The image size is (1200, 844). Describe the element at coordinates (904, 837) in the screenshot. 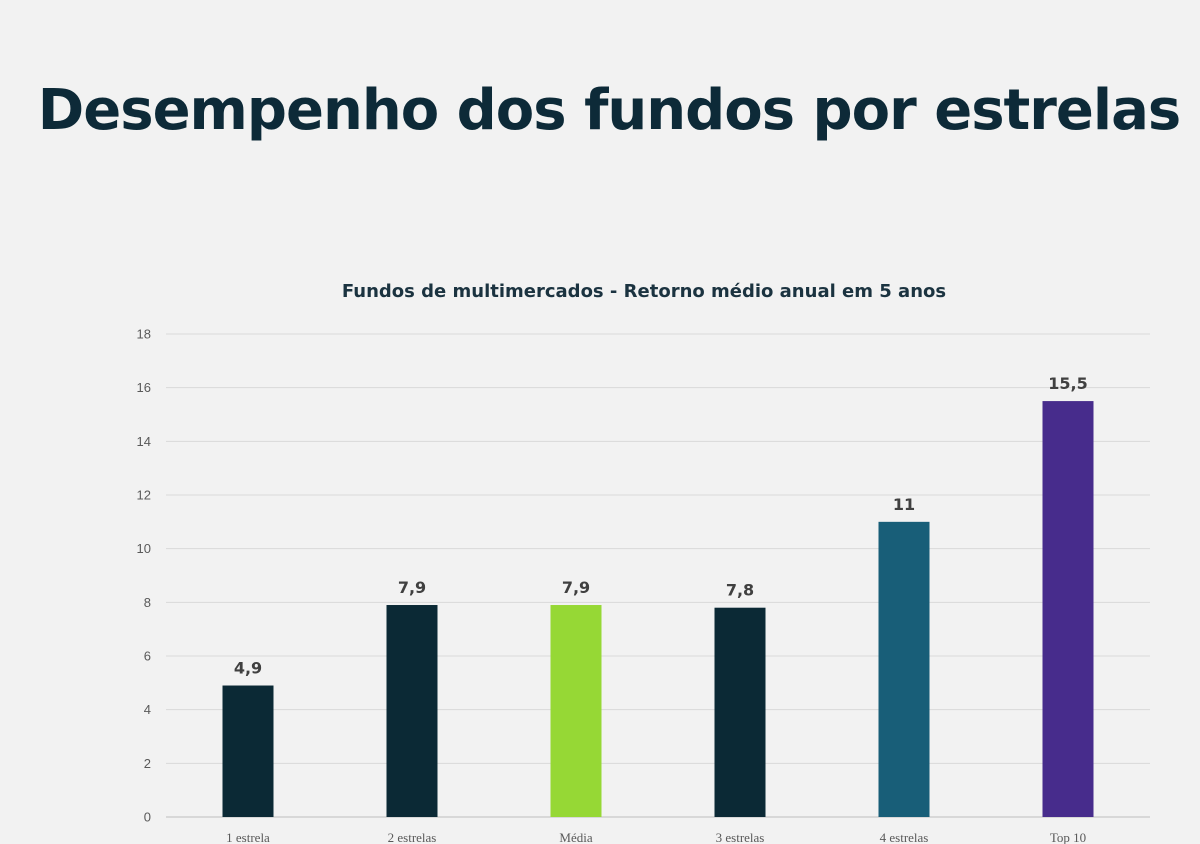

I see `category-label: 4 estrelas` at that location.